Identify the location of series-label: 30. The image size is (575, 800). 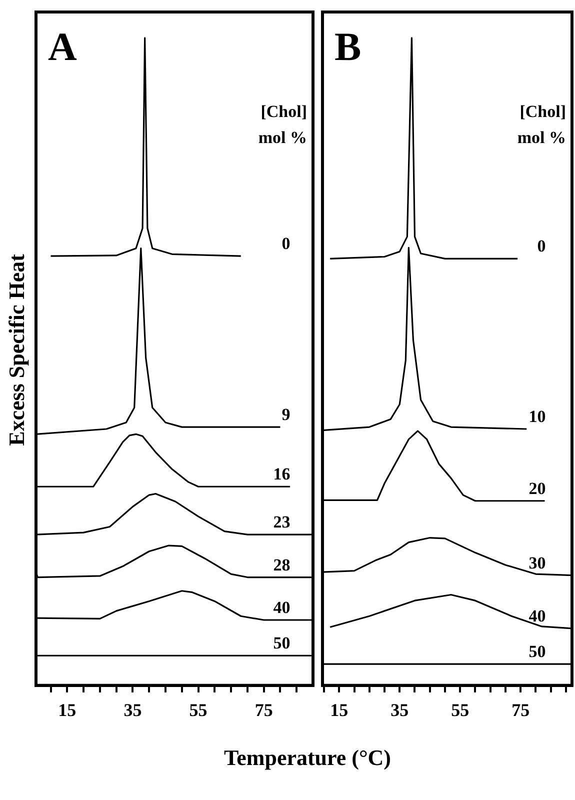
(537, 562).